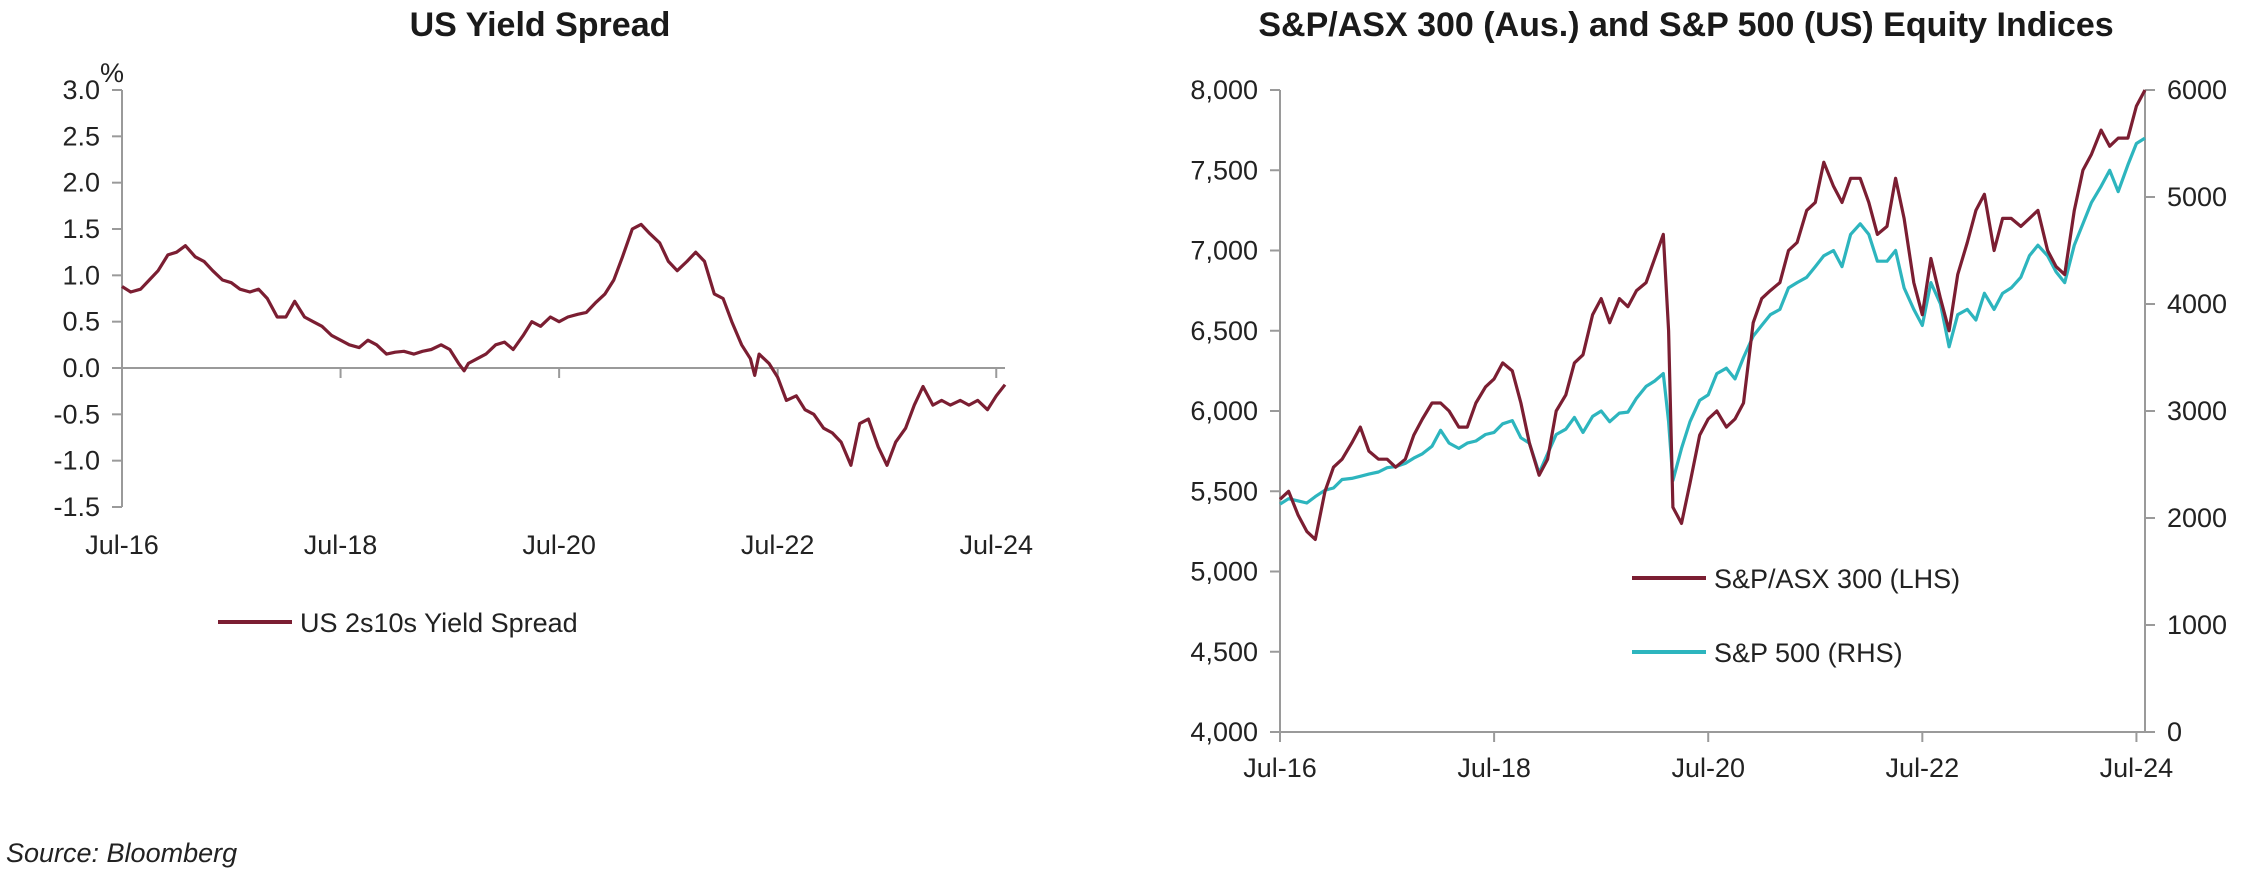 This screenshot has height=877, width=2252. I want to click on left-y-tick-label: 5,500, so click(1224, 491).